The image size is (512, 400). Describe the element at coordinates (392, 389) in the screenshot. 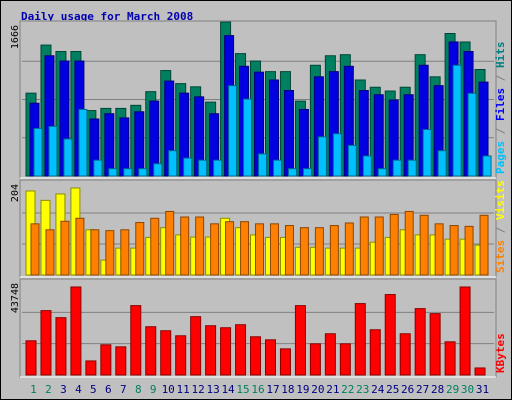

I see `x-tick-label-day-25: 25` at that location.